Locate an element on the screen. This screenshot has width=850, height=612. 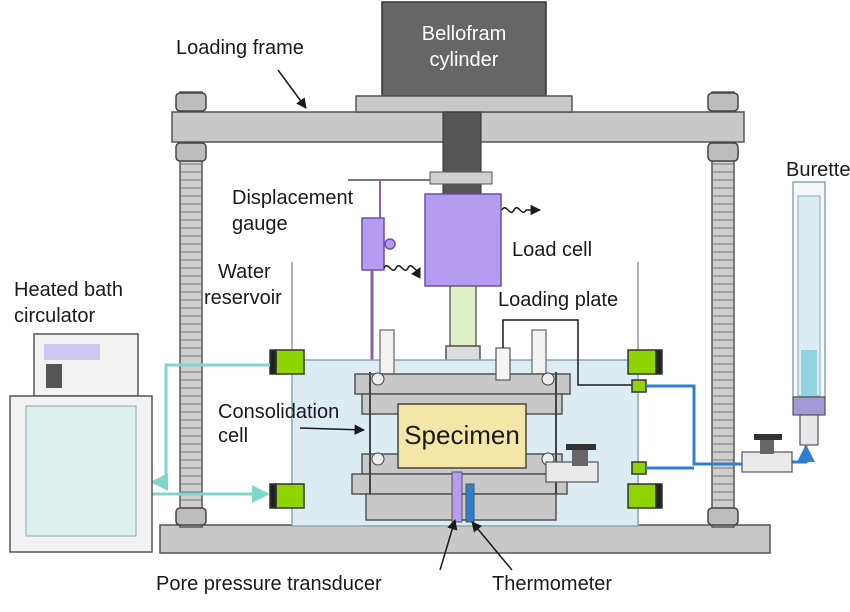
base-plate is located at coordinates (465, 539).